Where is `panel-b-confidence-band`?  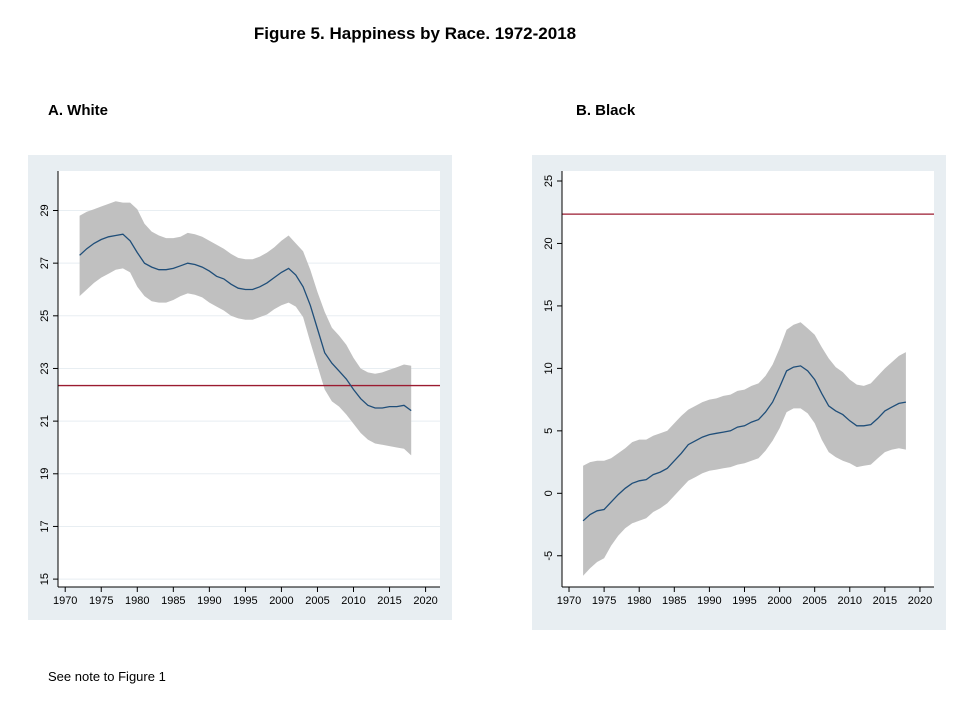 panel-b-confidence-band is located at coordinates (744, 449).